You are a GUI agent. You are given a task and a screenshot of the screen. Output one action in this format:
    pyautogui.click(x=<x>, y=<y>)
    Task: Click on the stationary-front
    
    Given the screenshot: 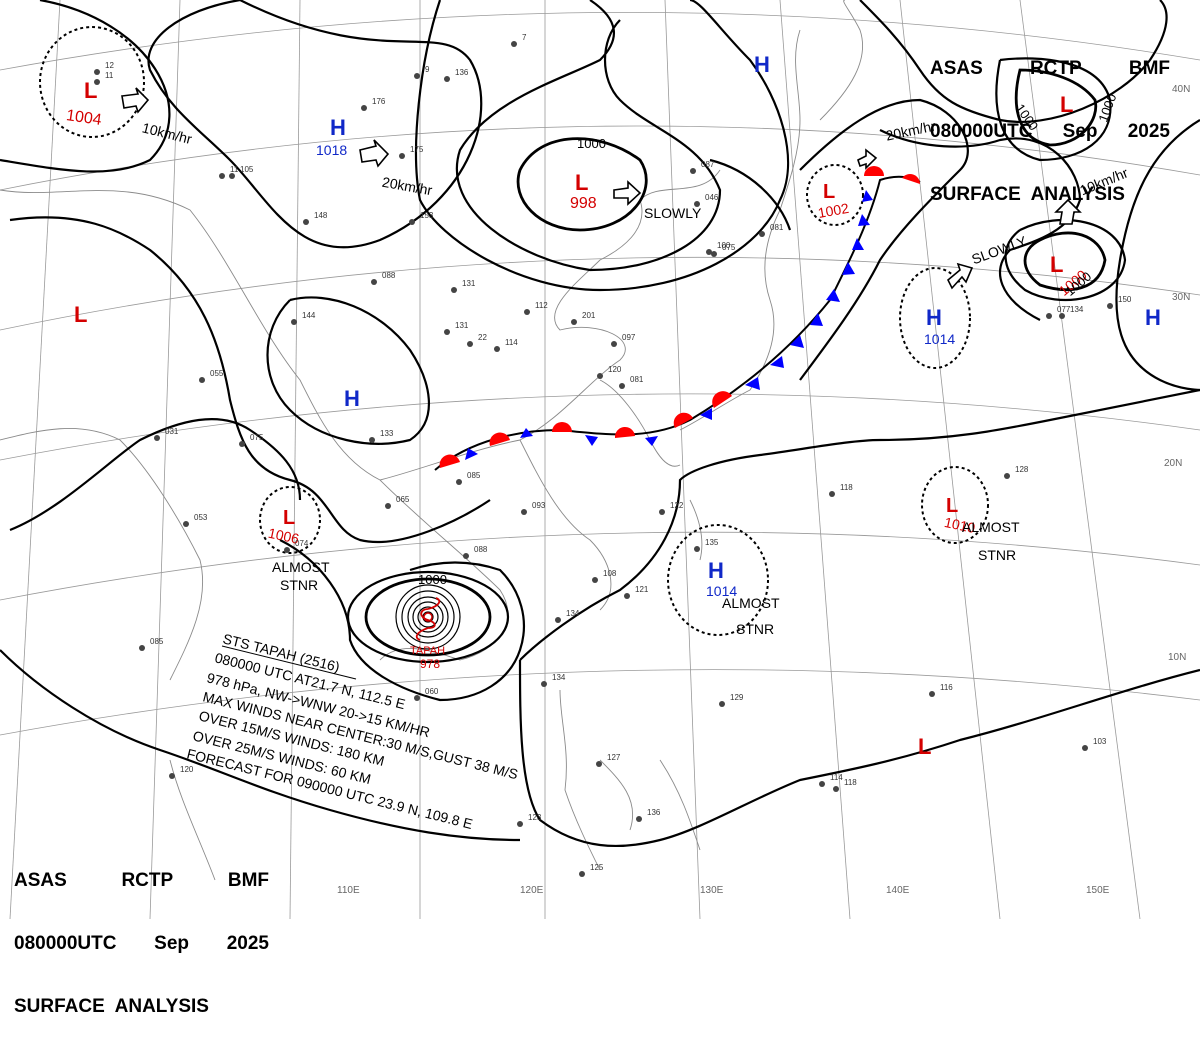 What is the action you would take?
    pyautogui.click(x=677, y=318)
    